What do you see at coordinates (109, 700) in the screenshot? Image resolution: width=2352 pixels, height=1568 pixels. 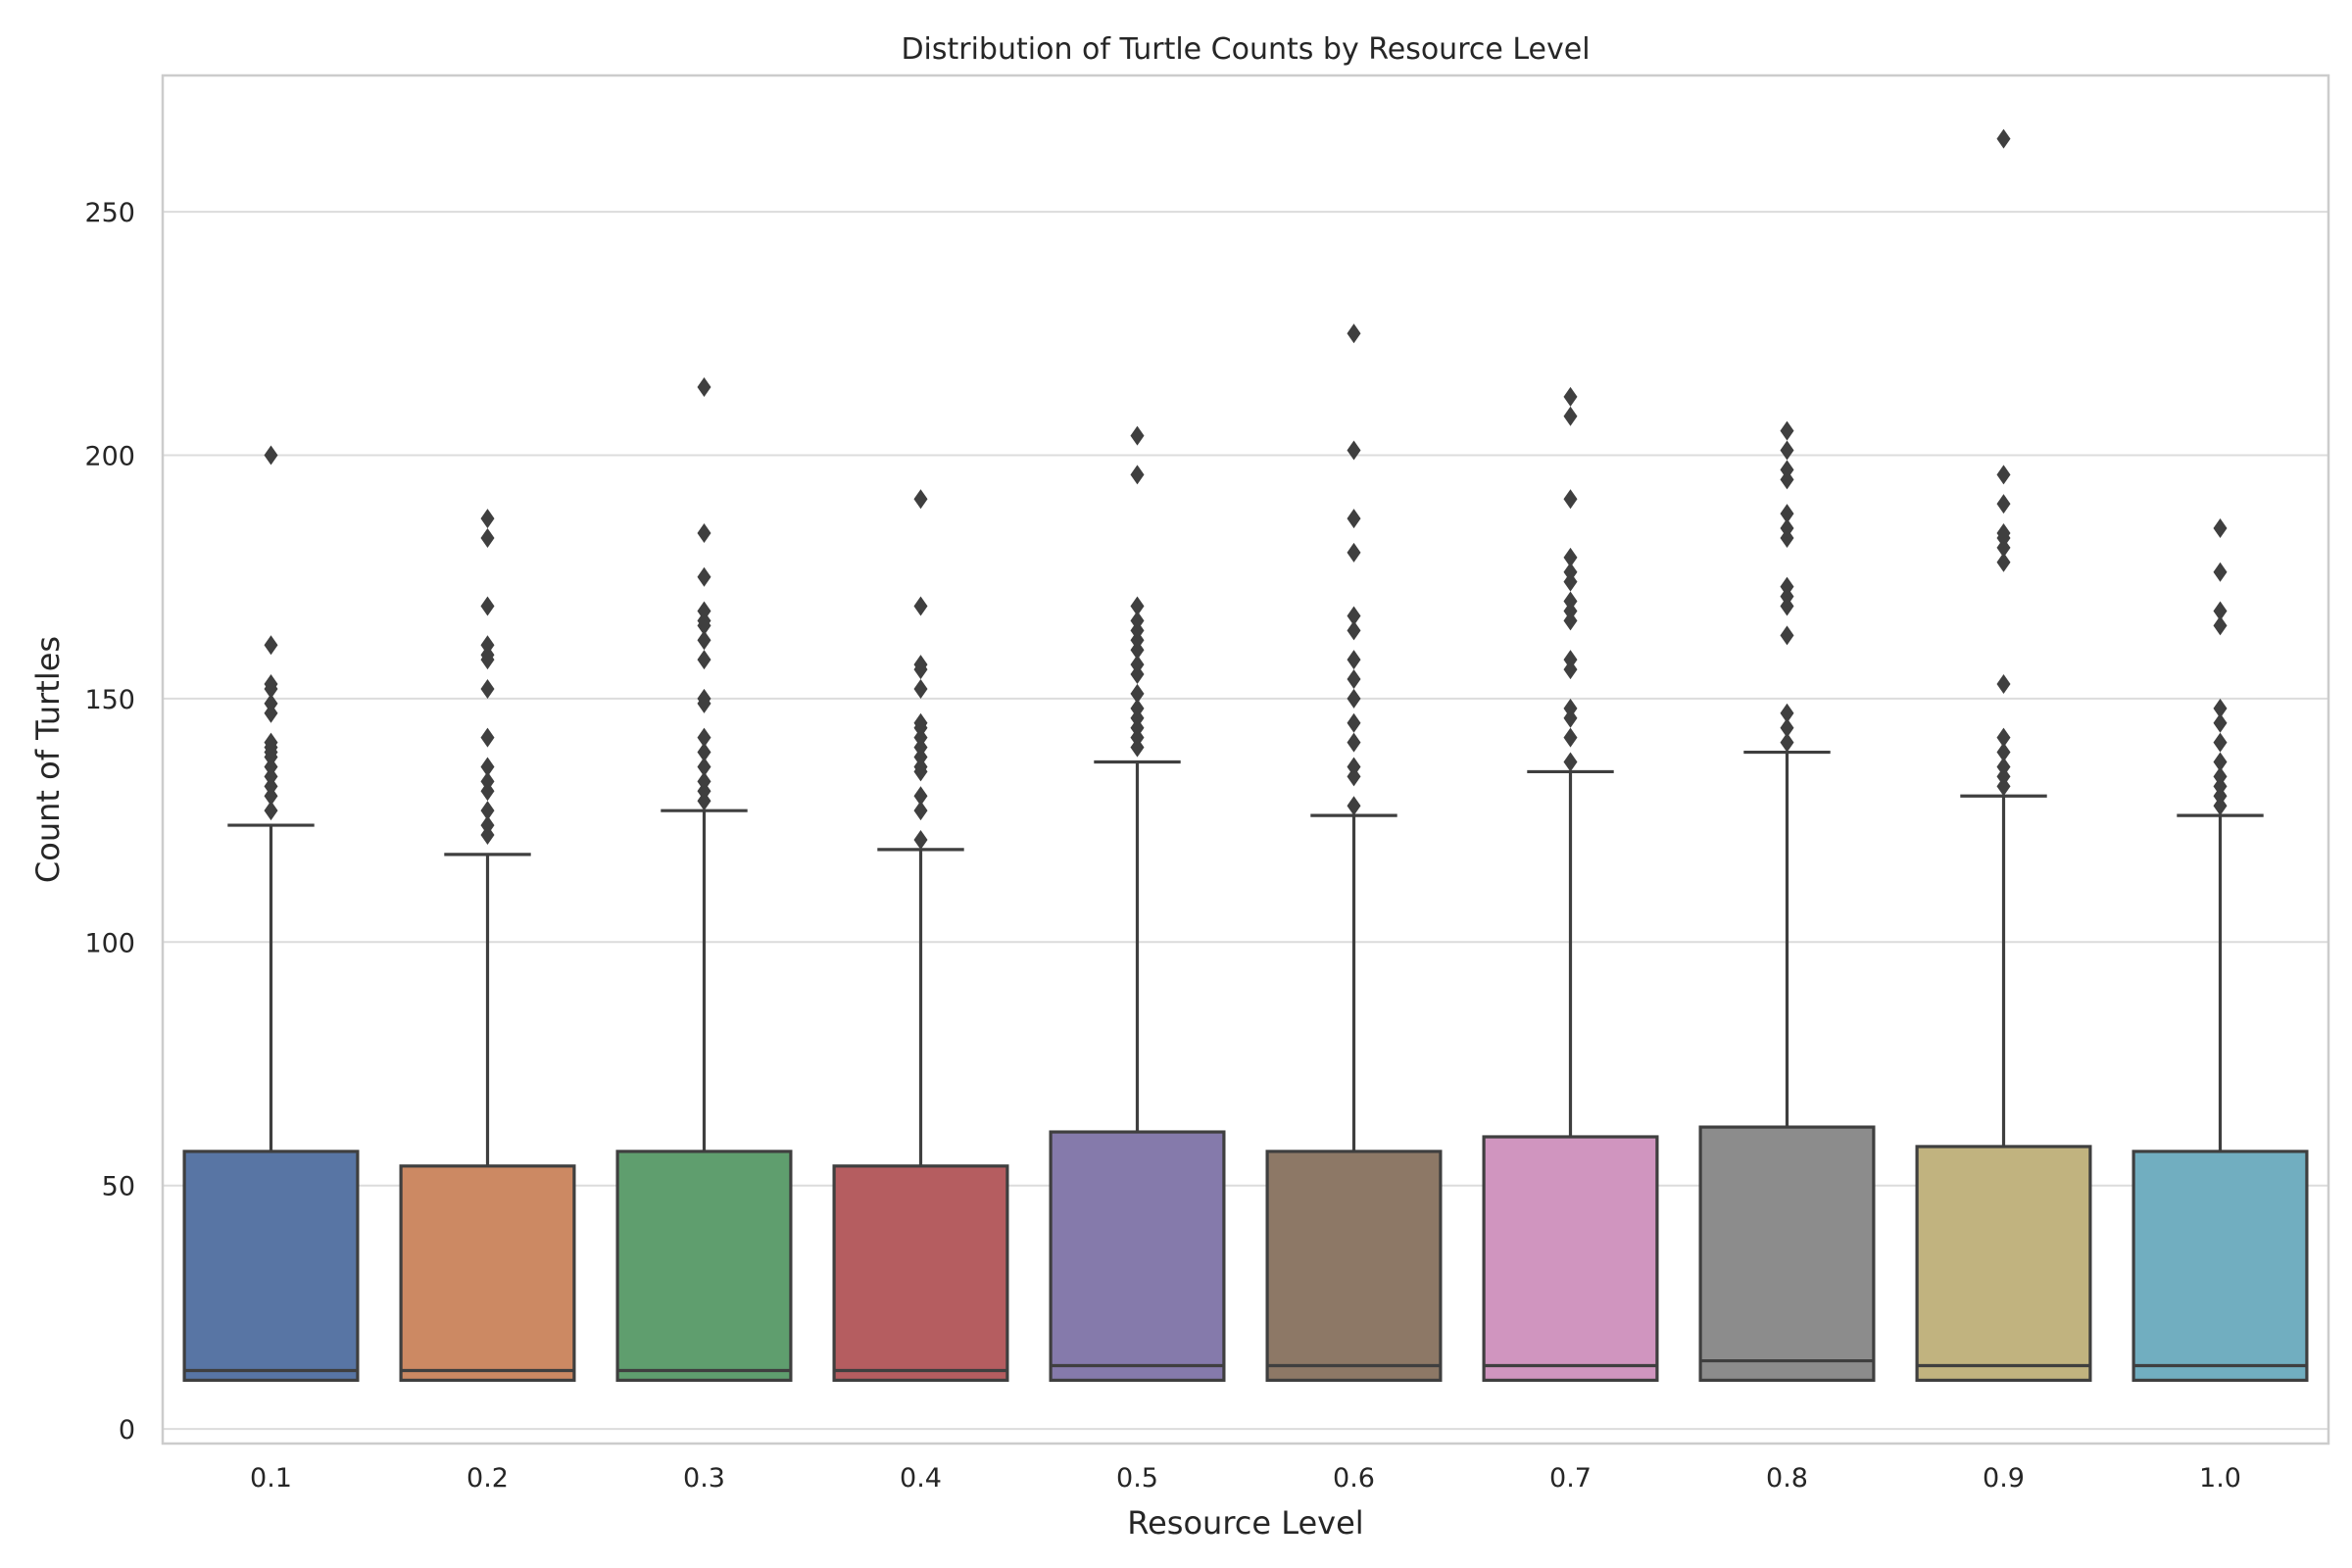 I see `y-tick-label-150: 150` at bounding box center [109, 700].